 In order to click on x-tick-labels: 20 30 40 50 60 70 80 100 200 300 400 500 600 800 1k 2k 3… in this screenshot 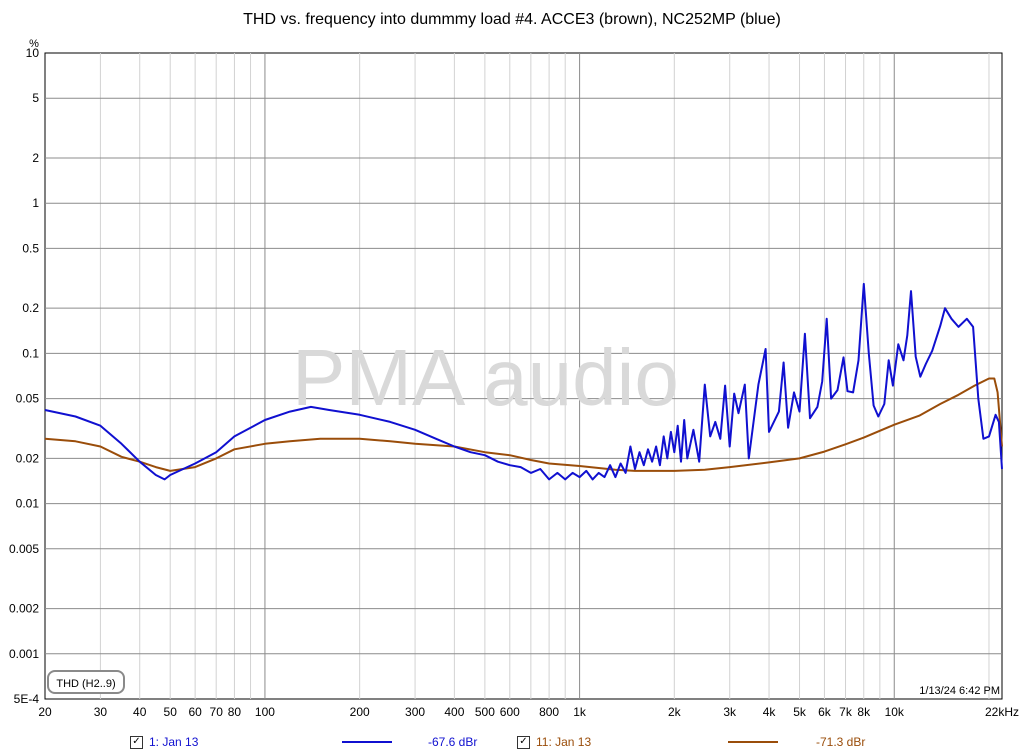, I will do `click(528, 712)`.